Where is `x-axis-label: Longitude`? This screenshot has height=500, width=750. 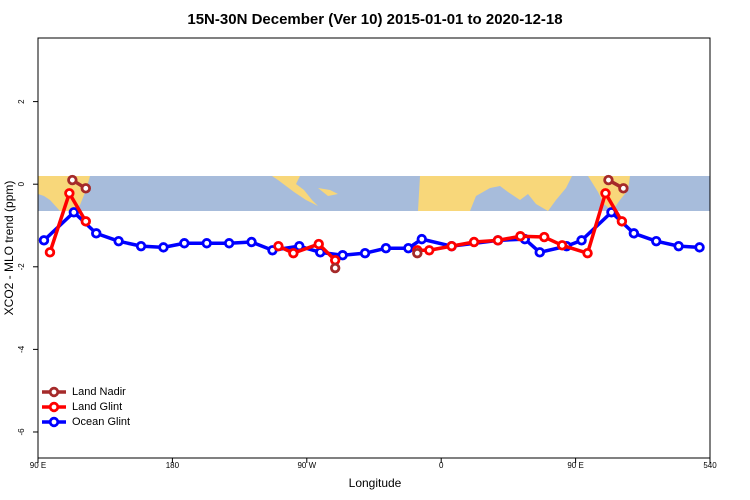
x-axis-label: Longitude is located at coordinates (375, 483).